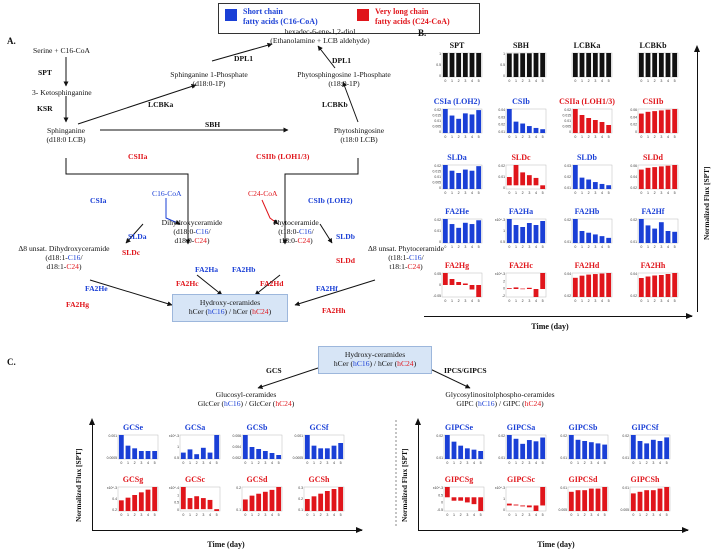 This screenshot has width=726, height=556. What do you see at coordinates (272, 283) in the screenshot?
I see `fa2hd-enzyme: FA2Hd` at bounding box center [272, 283].